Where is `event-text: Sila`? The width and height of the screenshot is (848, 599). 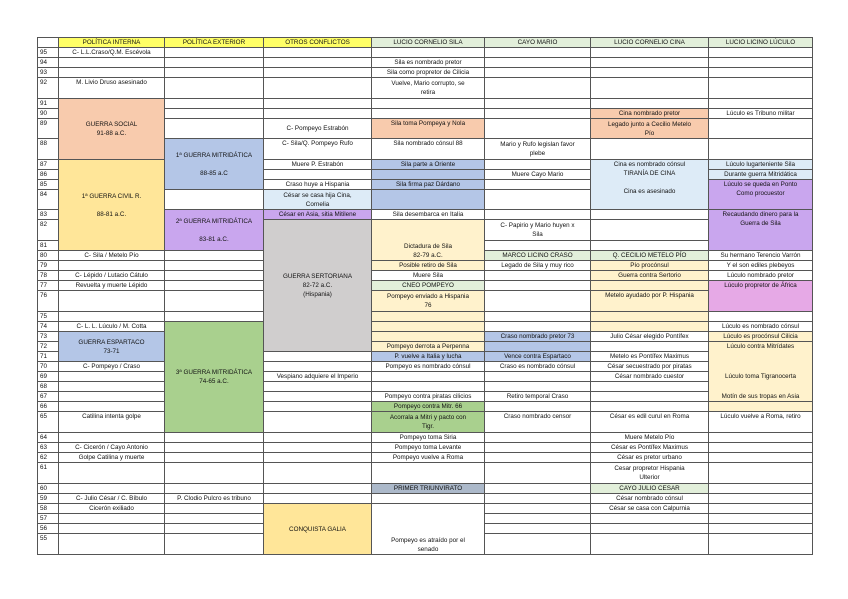
event-text: Sila is located at coordinates (537, 234).